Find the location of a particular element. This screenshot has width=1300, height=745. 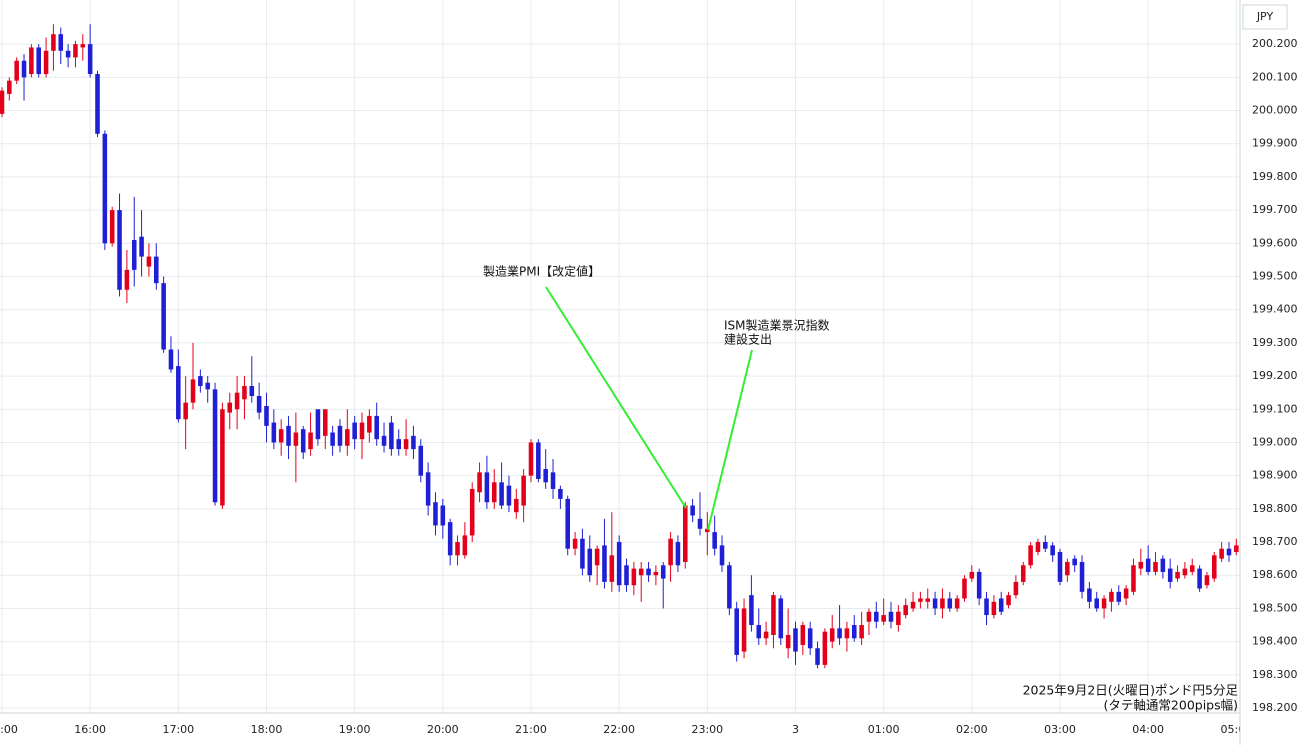

x-tick-label: 23:00 is located at coordinates (707, 729).